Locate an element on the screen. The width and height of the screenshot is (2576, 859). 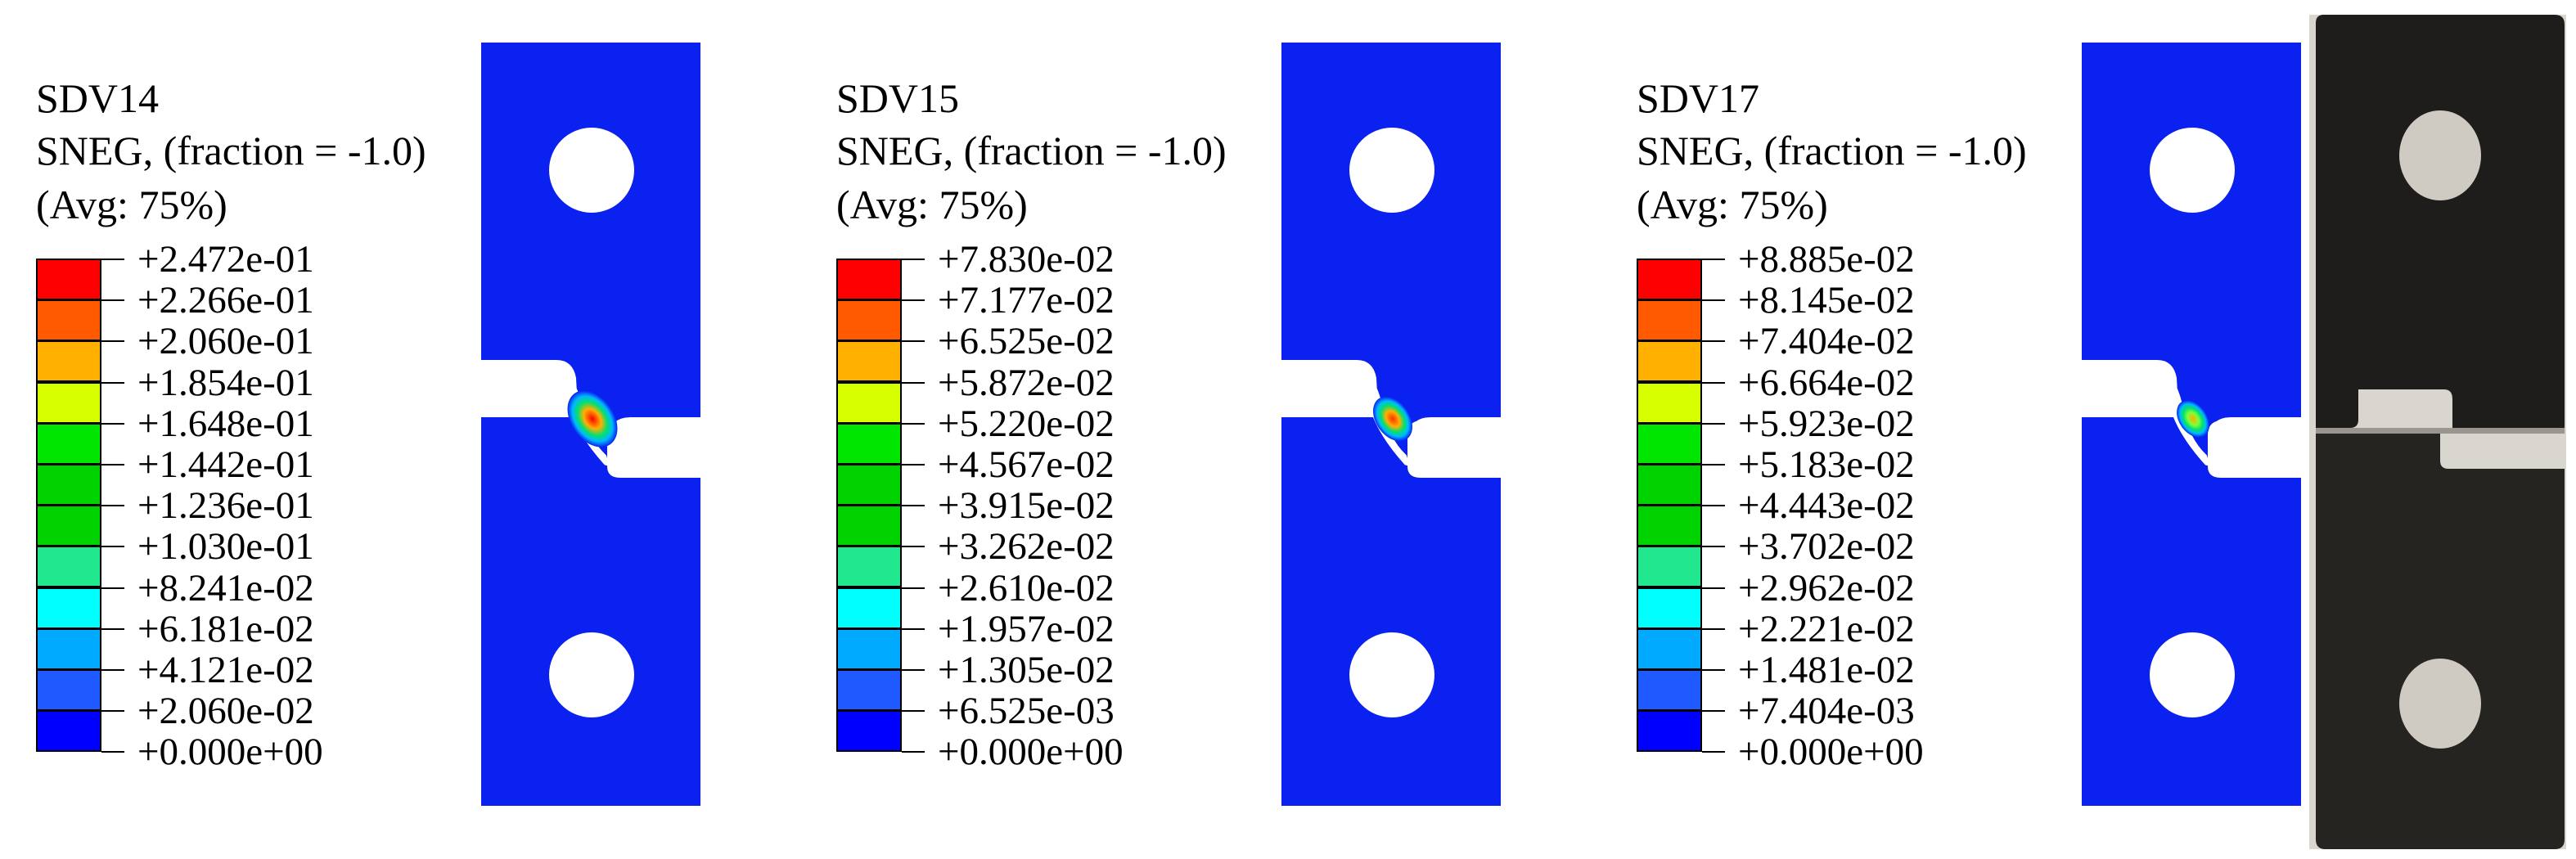
legend-value: +7.404e-02 is located at coordinates (1826, 342).